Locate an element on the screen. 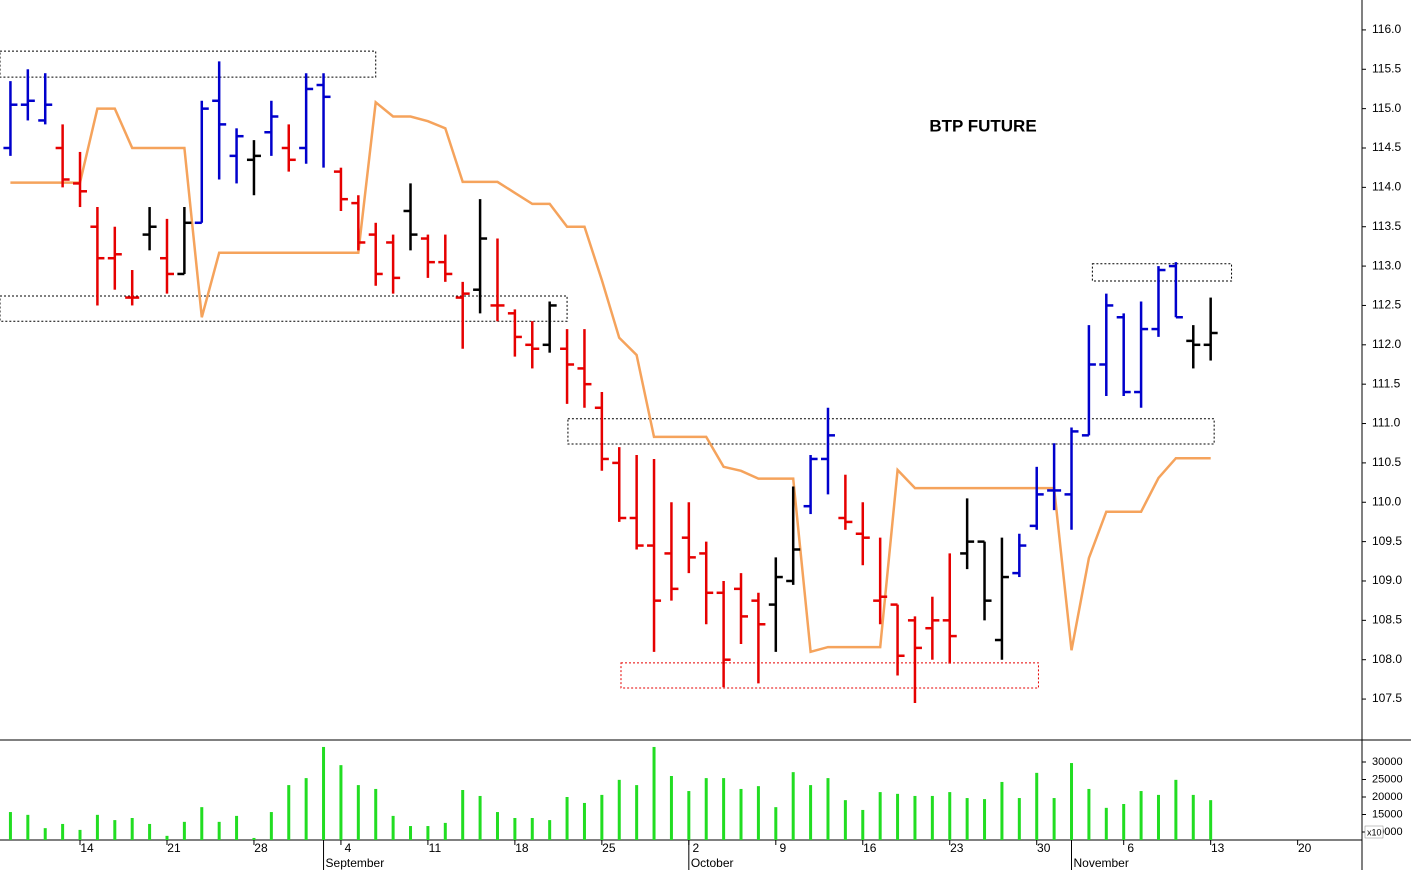  x-tick-label: 18 is located at coordinates (522, 848).